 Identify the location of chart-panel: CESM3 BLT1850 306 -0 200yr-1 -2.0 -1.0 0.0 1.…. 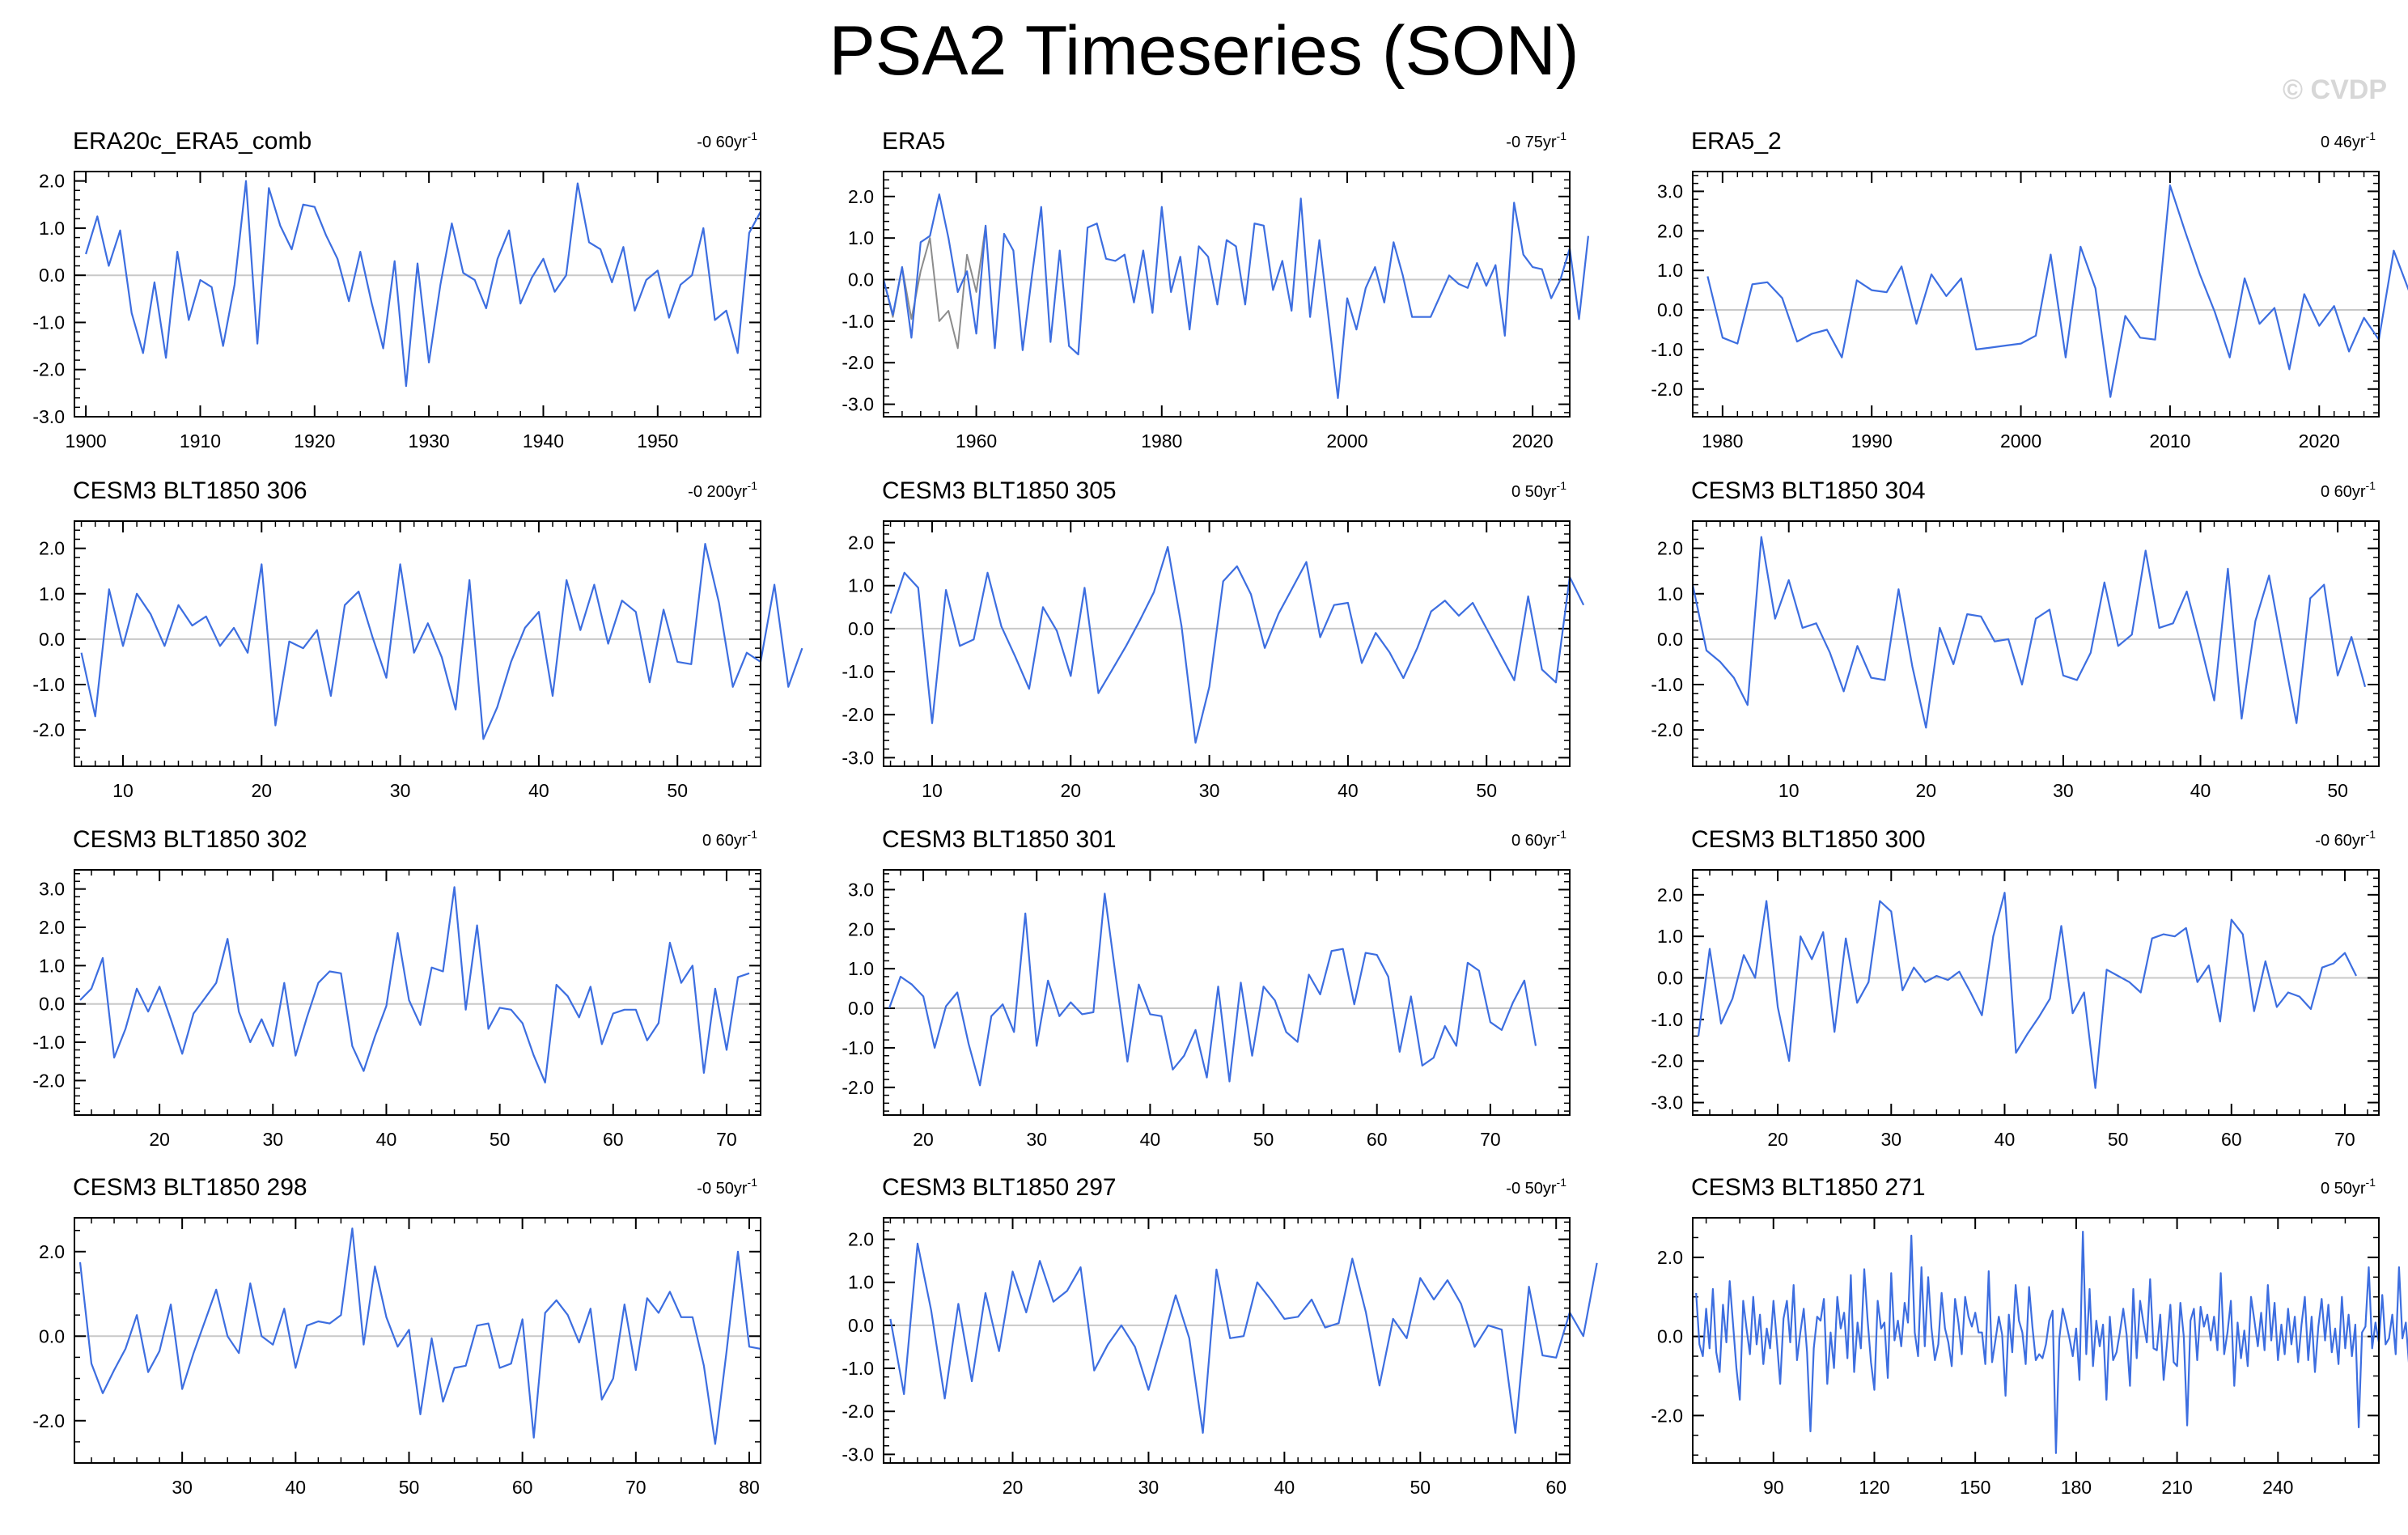
(417, 639).